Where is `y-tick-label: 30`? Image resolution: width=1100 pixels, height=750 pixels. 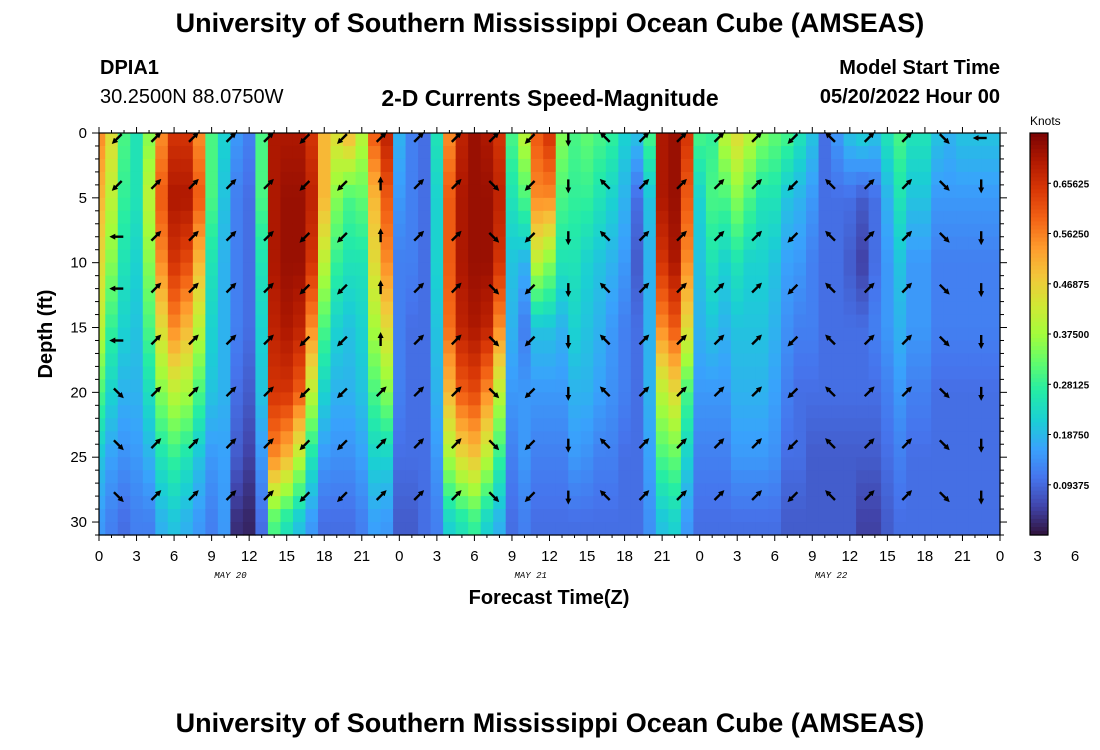 y-tick-label: 30 is located at coordinates (78, 522).